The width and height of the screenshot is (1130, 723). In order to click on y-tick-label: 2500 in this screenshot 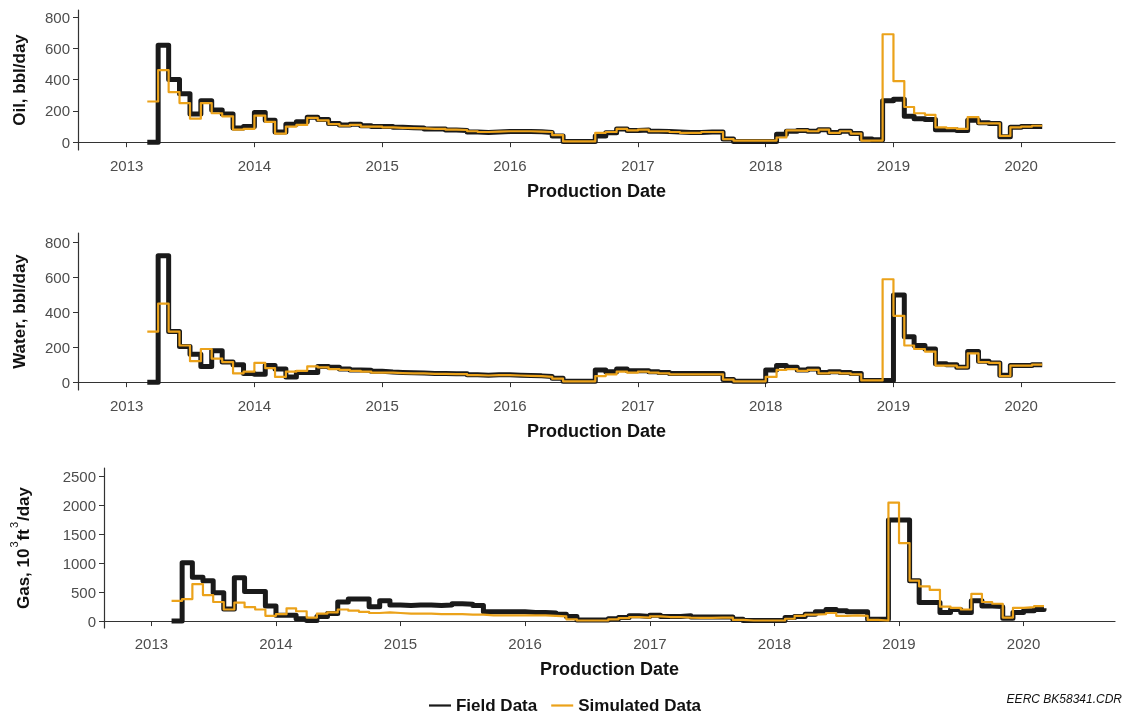, I will do `click(79, 477)`.